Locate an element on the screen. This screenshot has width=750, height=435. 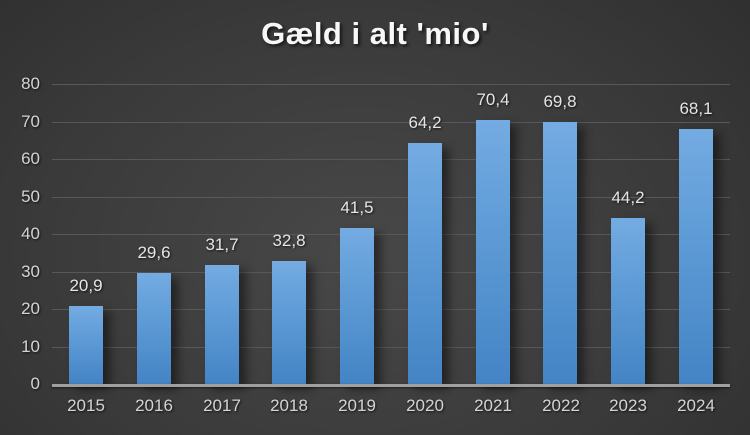
bar-value-label: 41,5 is located at coordinates (357, 207).